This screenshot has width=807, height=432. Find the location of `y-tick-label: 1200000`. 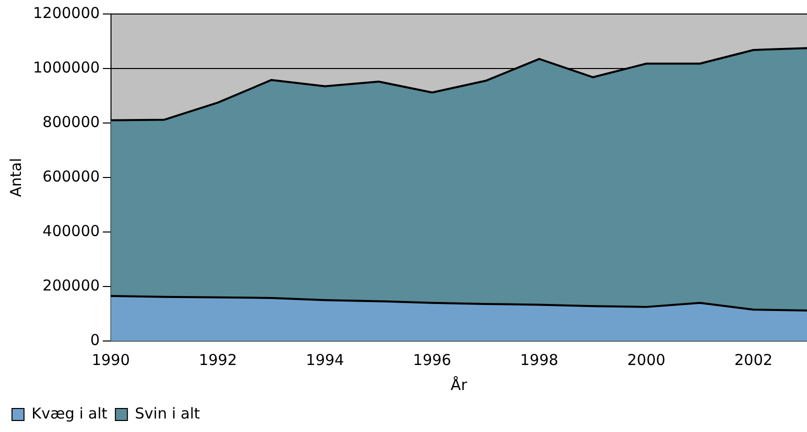

y-tick-label: 1200000 is located at coordinates (66, 13).